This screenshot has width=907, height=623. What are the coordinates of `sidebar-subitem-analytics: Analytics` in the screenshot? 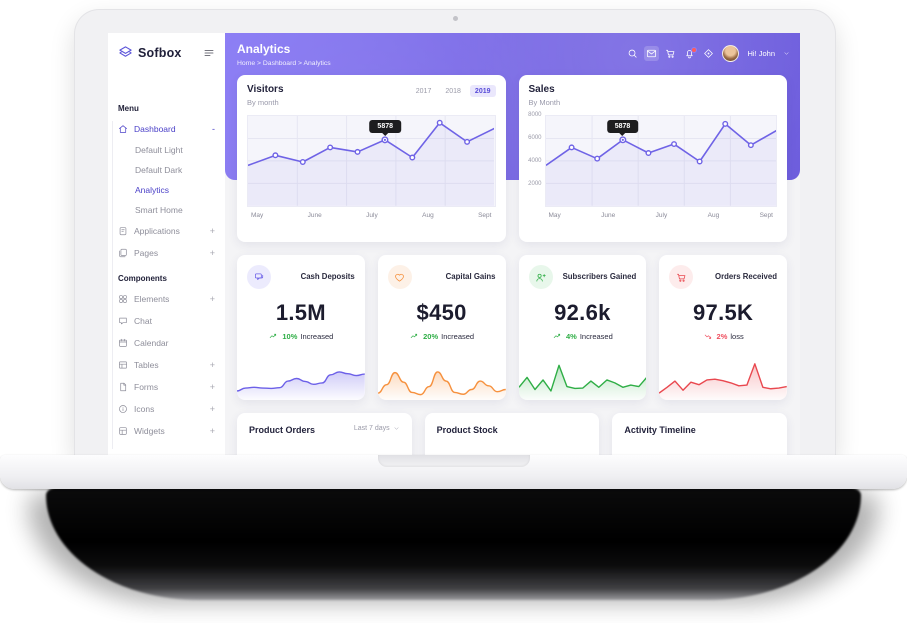 It's located at (152, 190).